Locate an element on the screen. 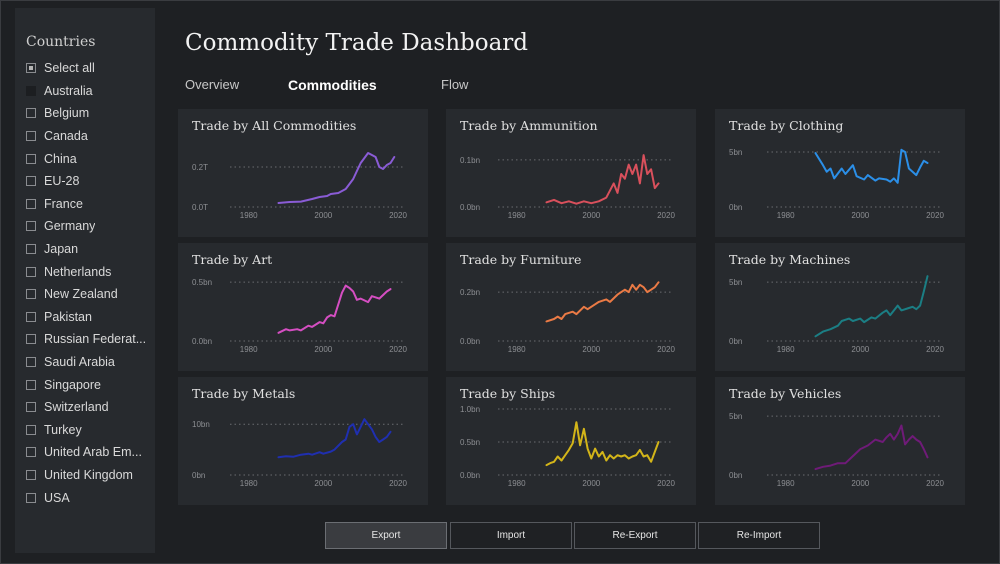 The width and height of the screenshot is (1000, 564). line-chart: 0bn 5bn 1980 2000 2020 is located at coordinates (836, 184).